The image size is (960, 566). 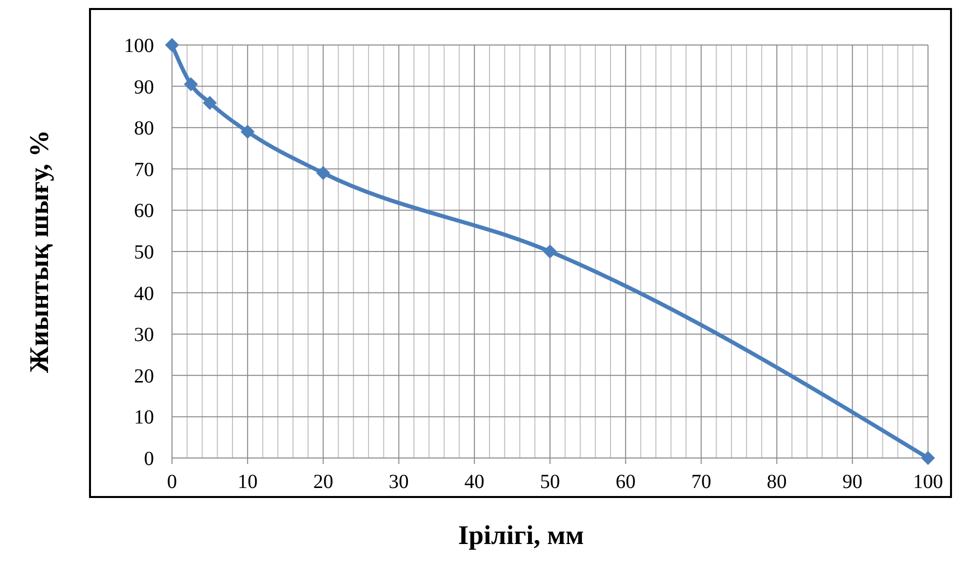 I want to click on x-tick-label: 50, so click(x=550, y=482).